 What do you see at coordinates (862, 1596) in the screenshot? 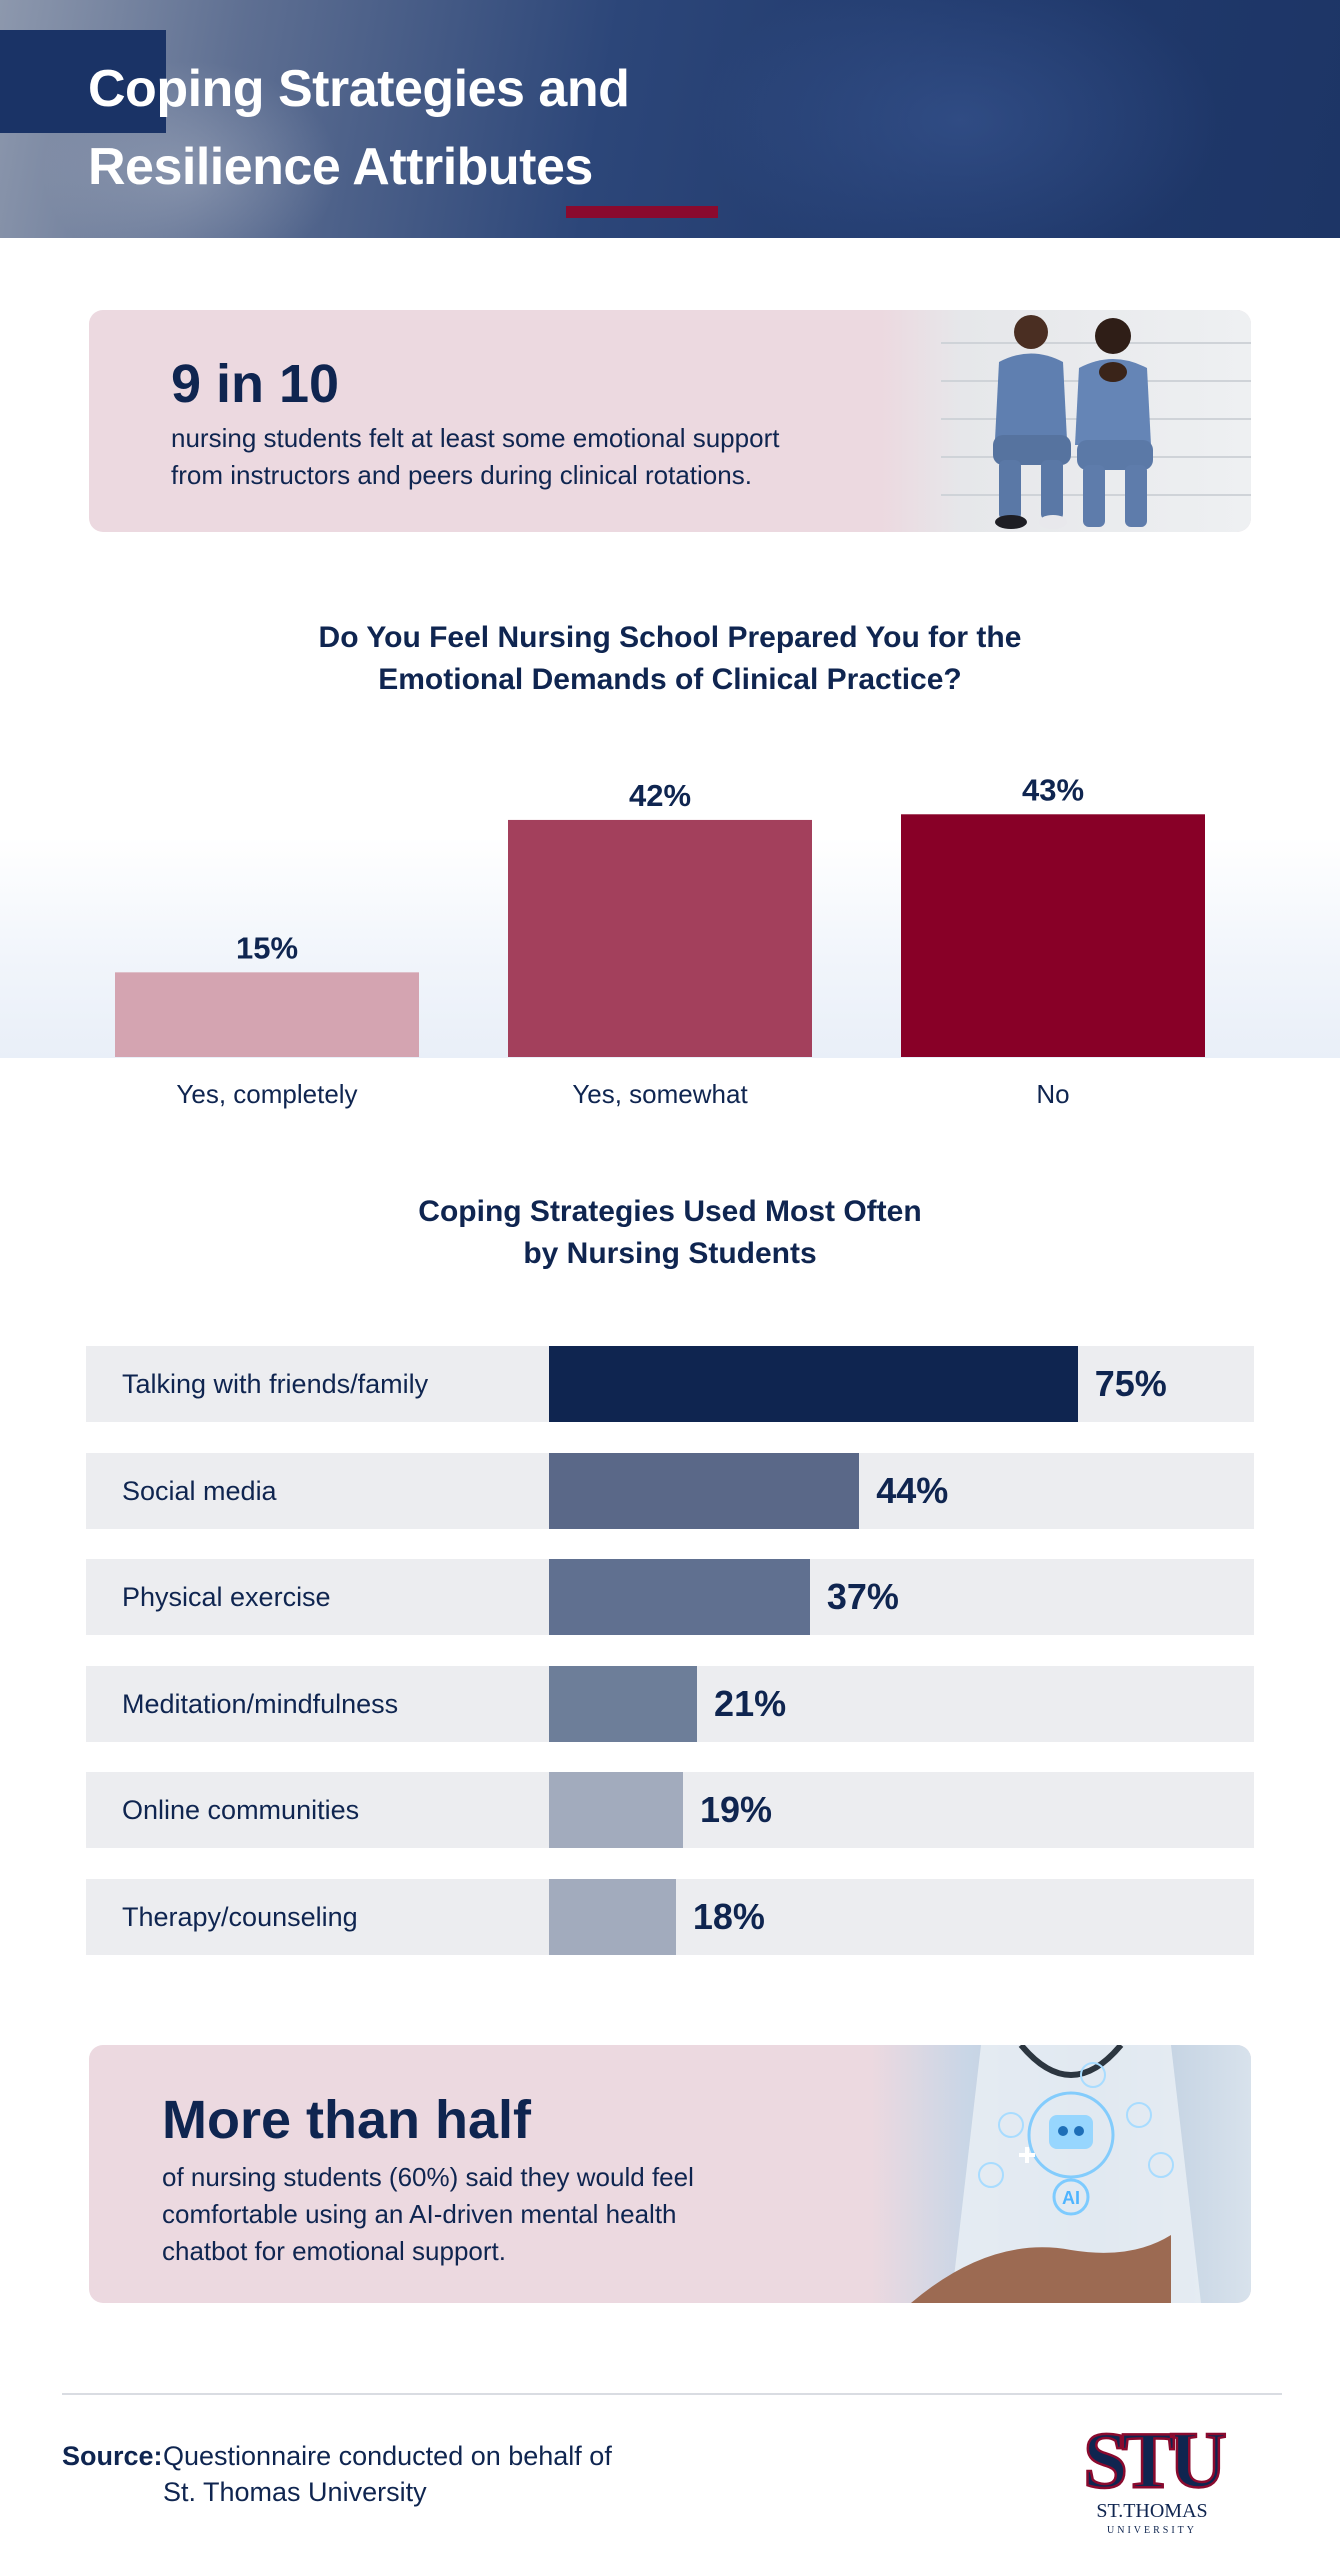
I see `coping-value-physical-exercise: 37%` at bounding box center [862, 1596].